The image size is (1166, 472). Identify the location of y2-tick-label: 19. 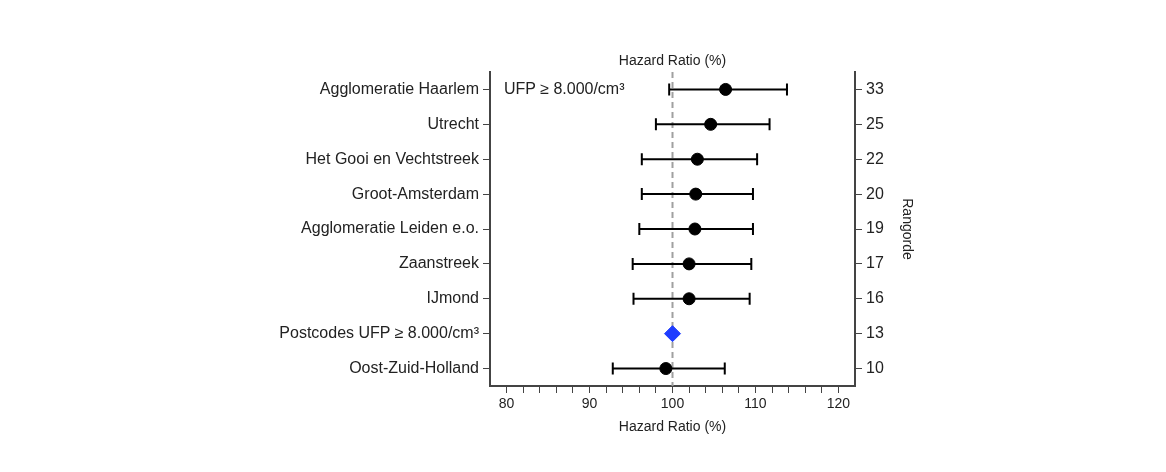
(875, 228).